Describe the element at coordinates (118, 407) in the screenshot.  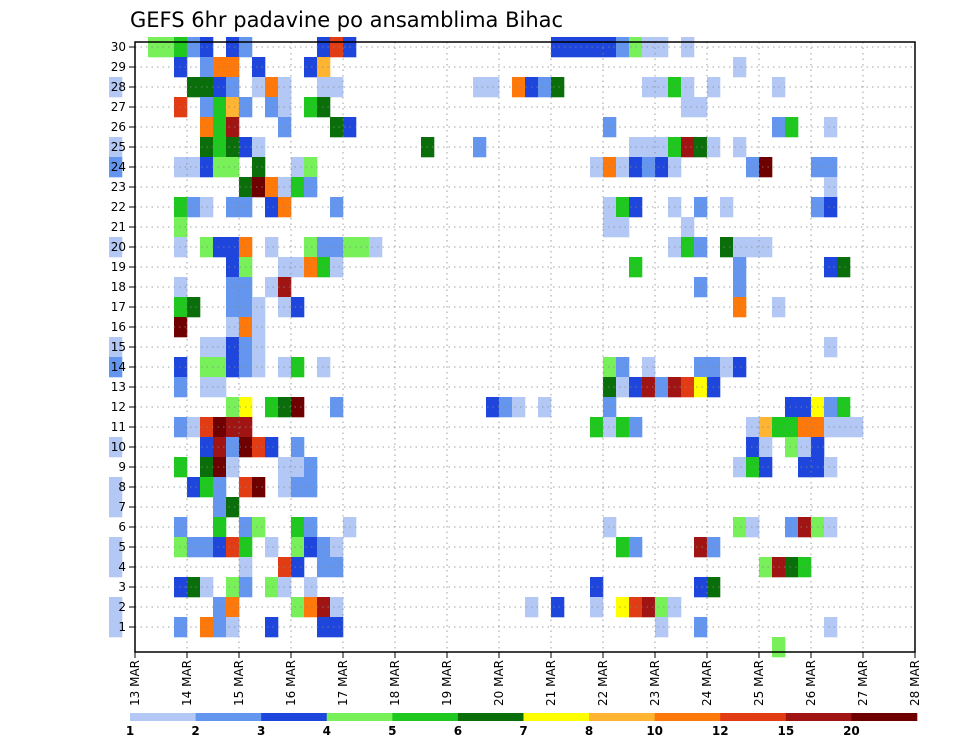
I see `y-tick-label: 12` at that location.